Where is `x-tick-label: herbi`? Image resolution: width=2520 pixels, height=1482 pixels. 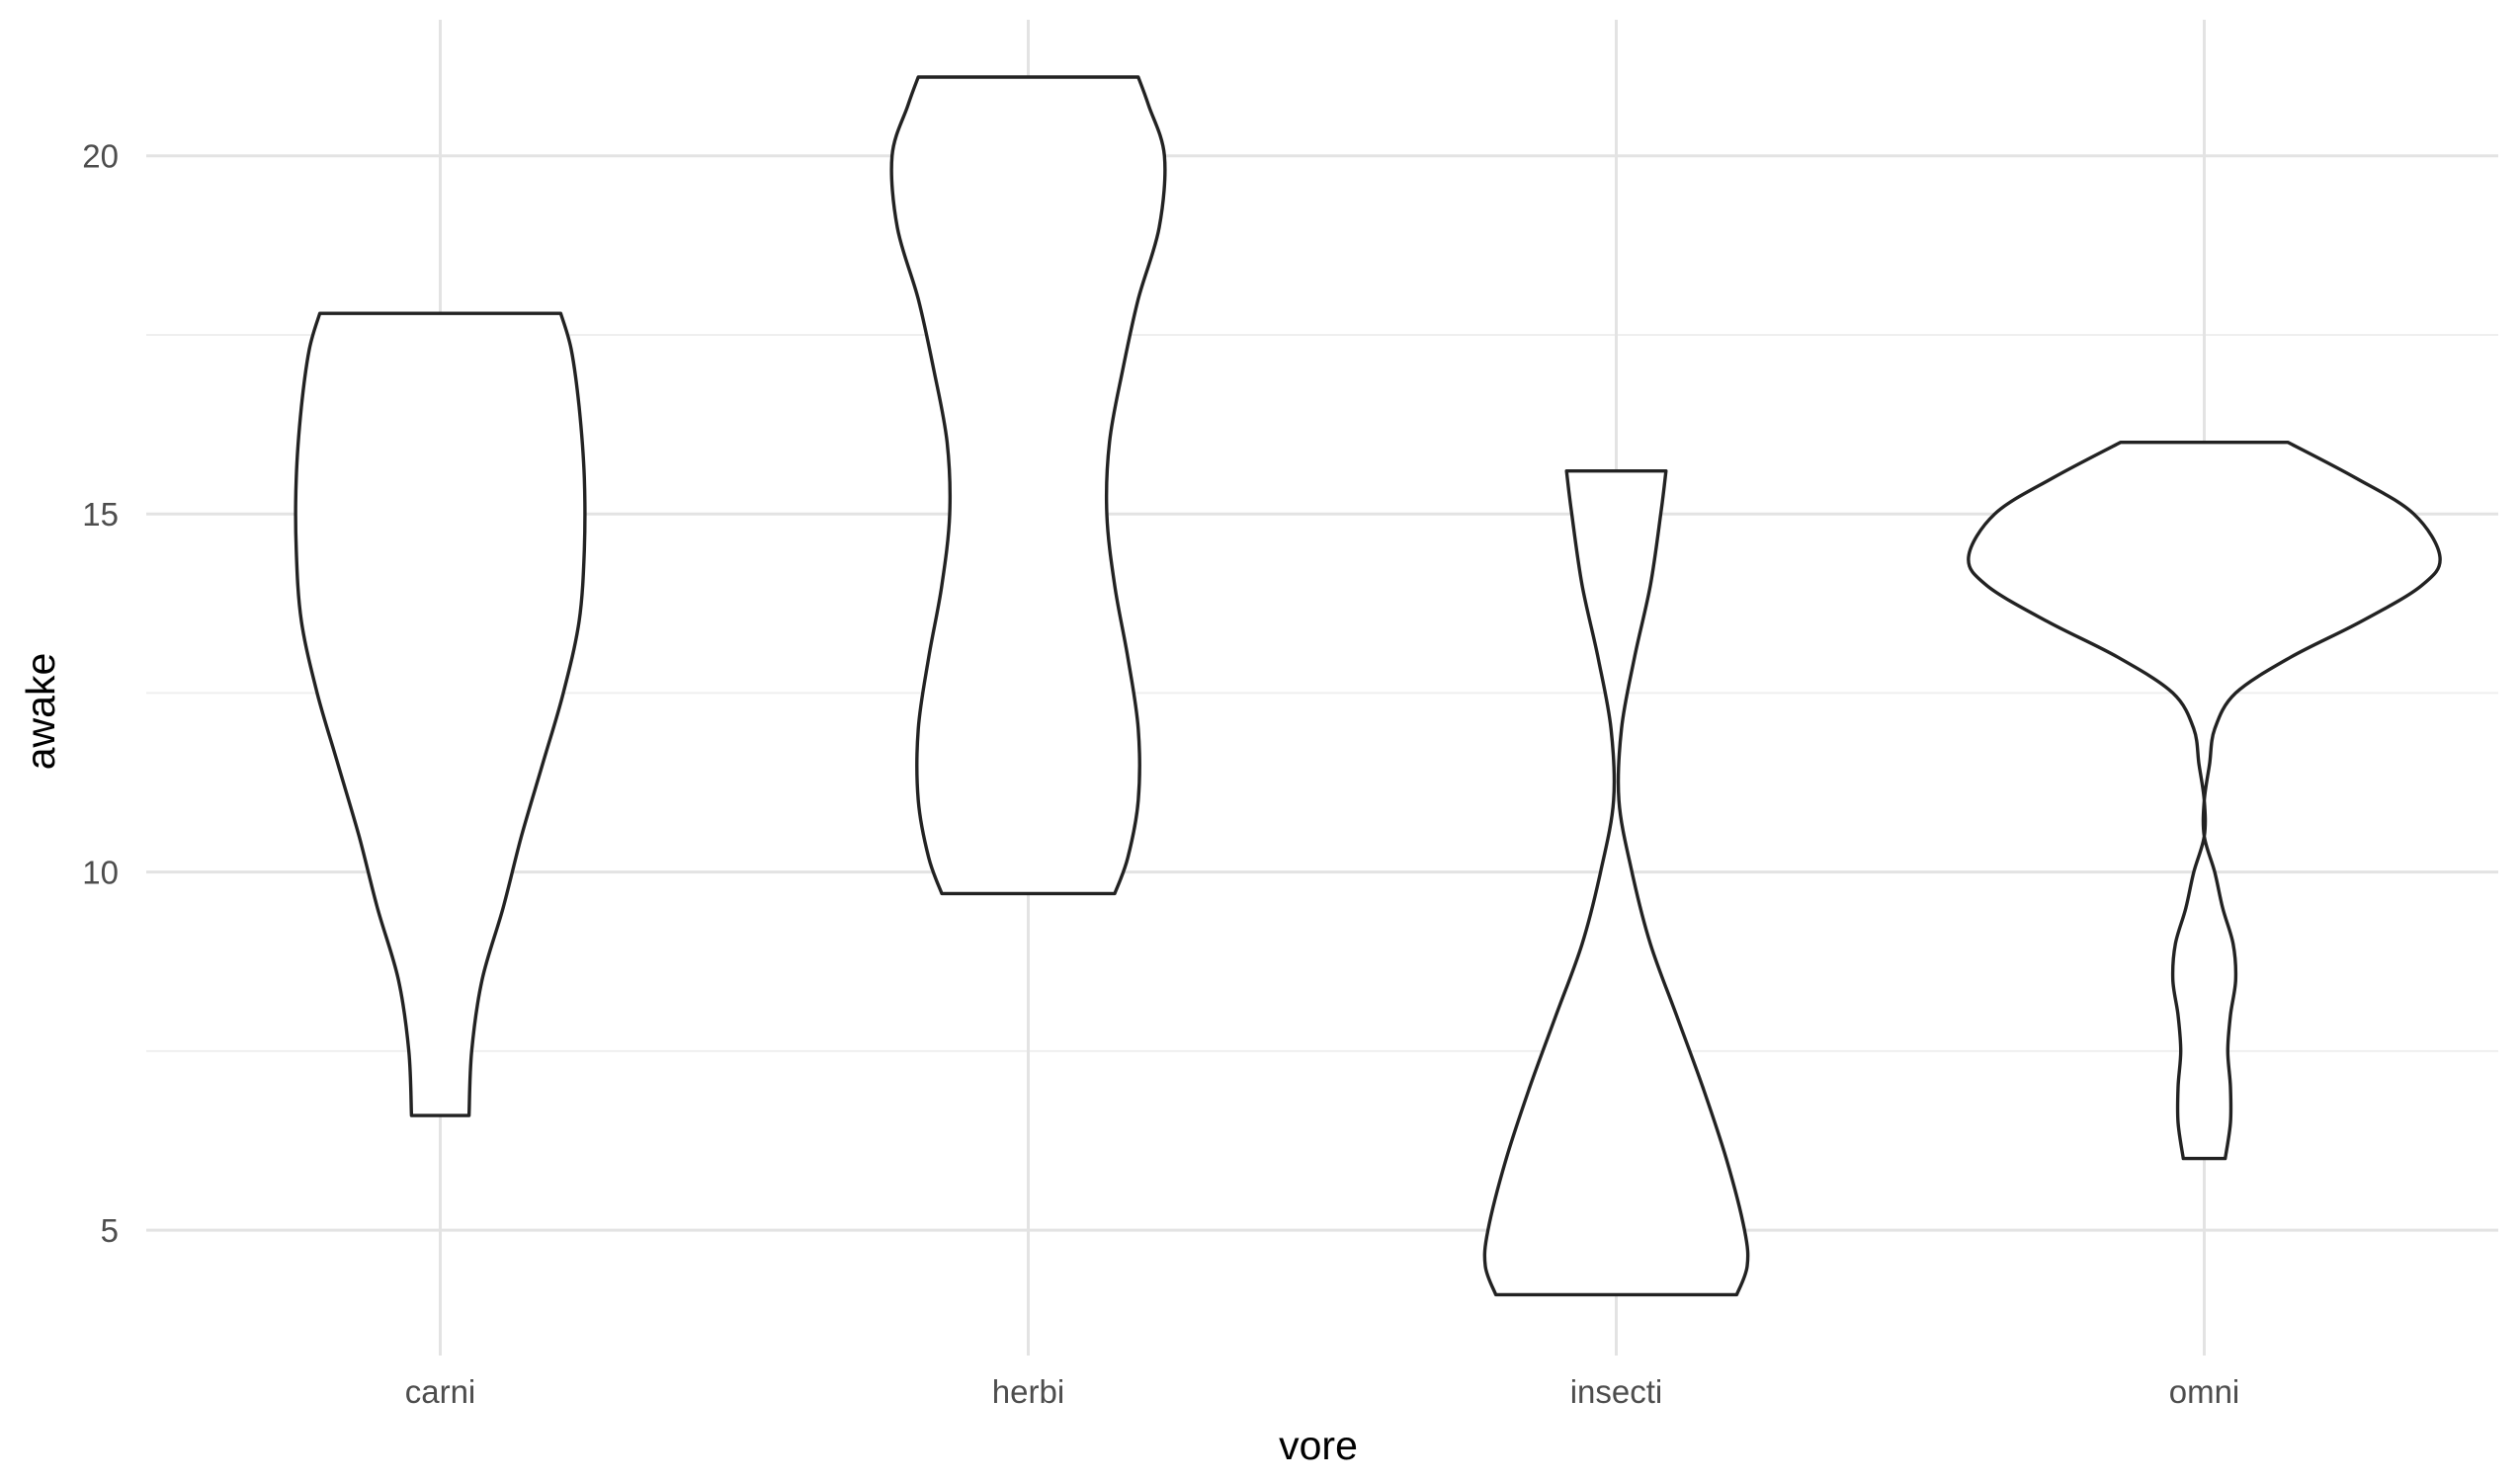 x-tick-label: herbi is located at coordinates (1028, 1391).